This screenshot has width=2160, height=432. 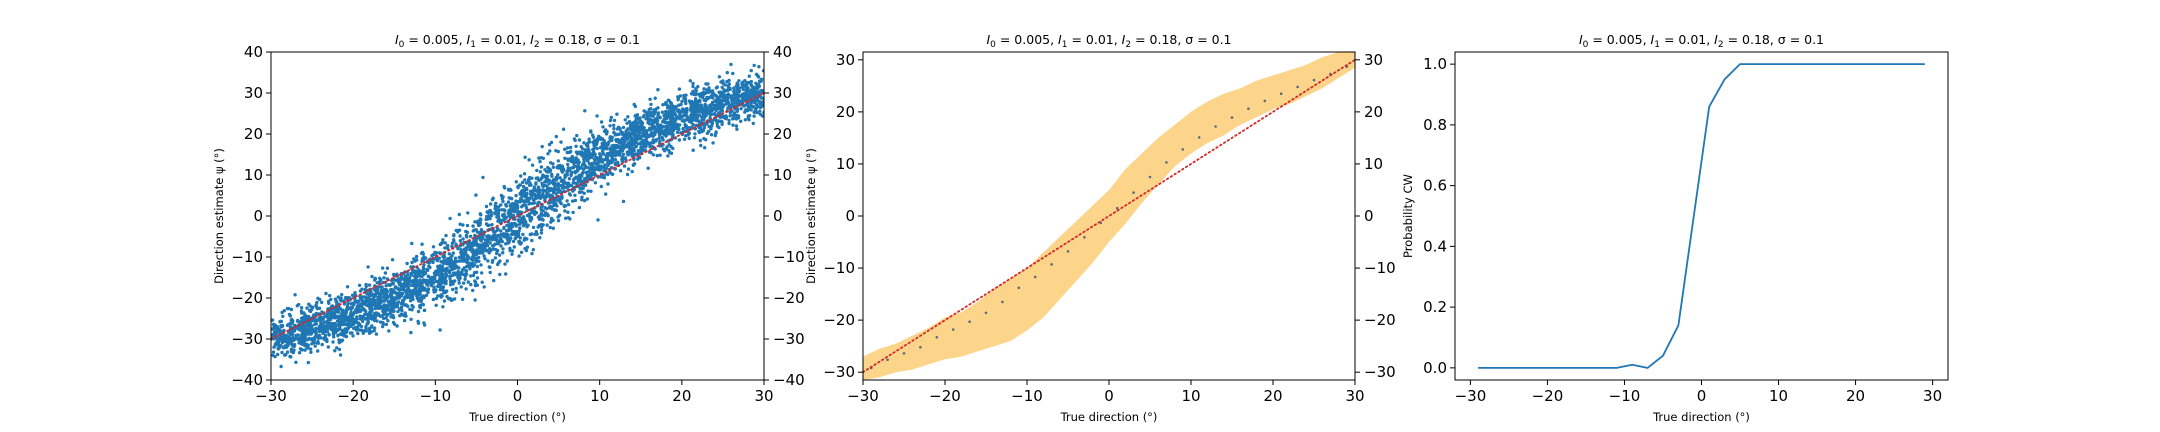 I want to click on y-tick-label: 1.0, so click(x=1435, y=64).